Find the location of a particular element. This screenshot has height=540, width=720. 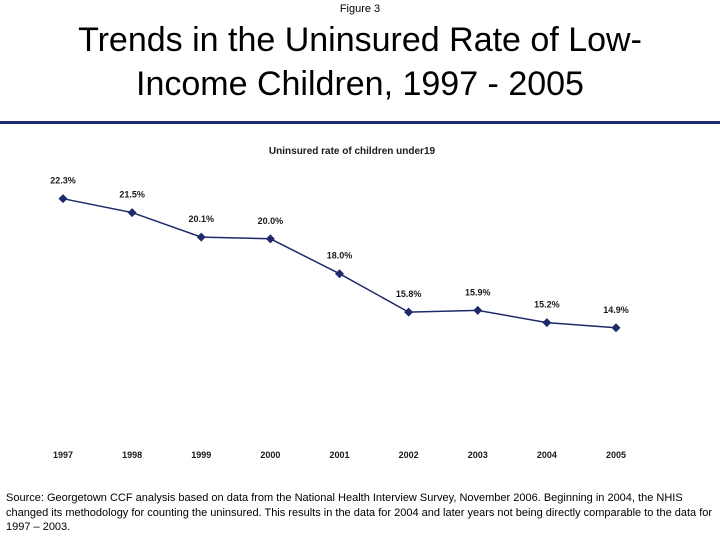

x-tick-label: 2004 is located at coordinates (547, 455).